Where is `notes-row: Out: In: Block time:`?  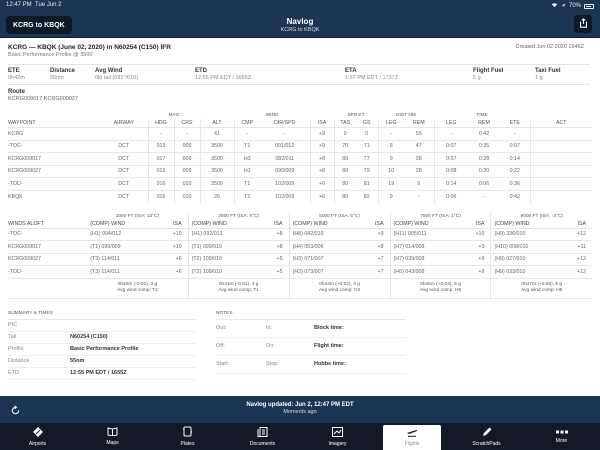
notes-row: Out: In: Block time: is located at coordinates (311, 329).